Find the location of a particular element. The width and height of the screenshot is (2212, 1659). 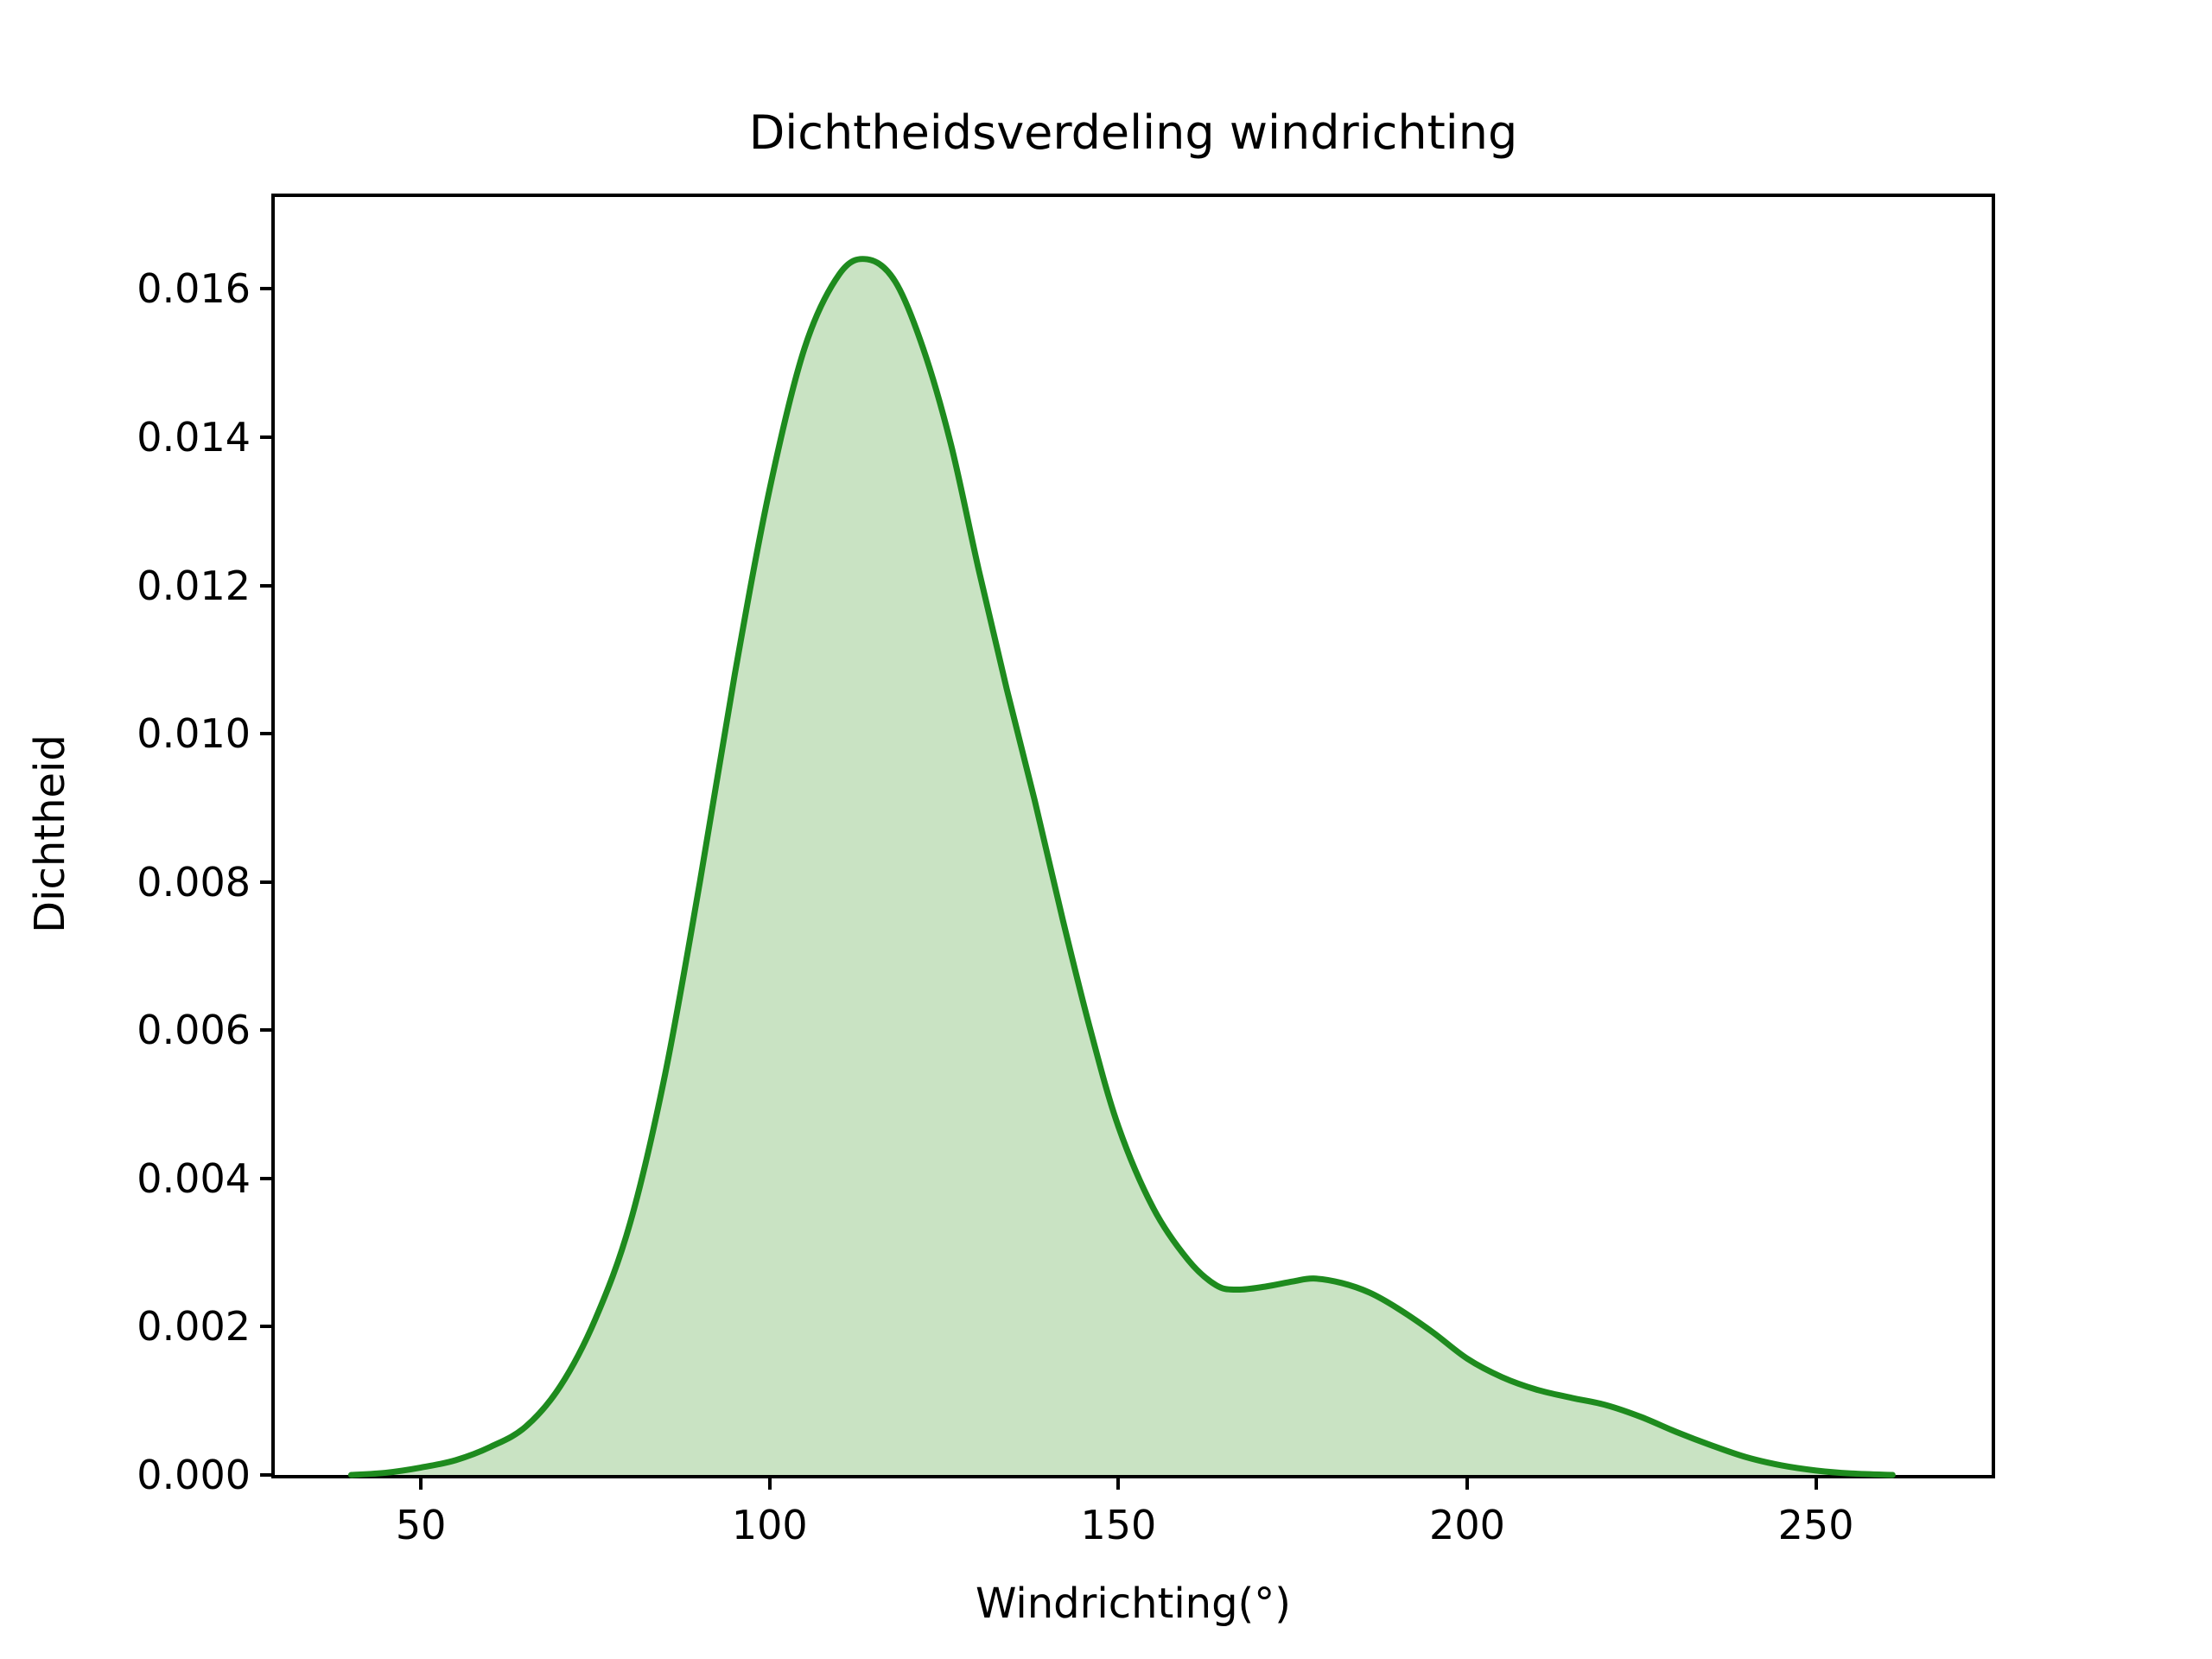

x-tick-label: 50 is located at coordinates (421, 1525).